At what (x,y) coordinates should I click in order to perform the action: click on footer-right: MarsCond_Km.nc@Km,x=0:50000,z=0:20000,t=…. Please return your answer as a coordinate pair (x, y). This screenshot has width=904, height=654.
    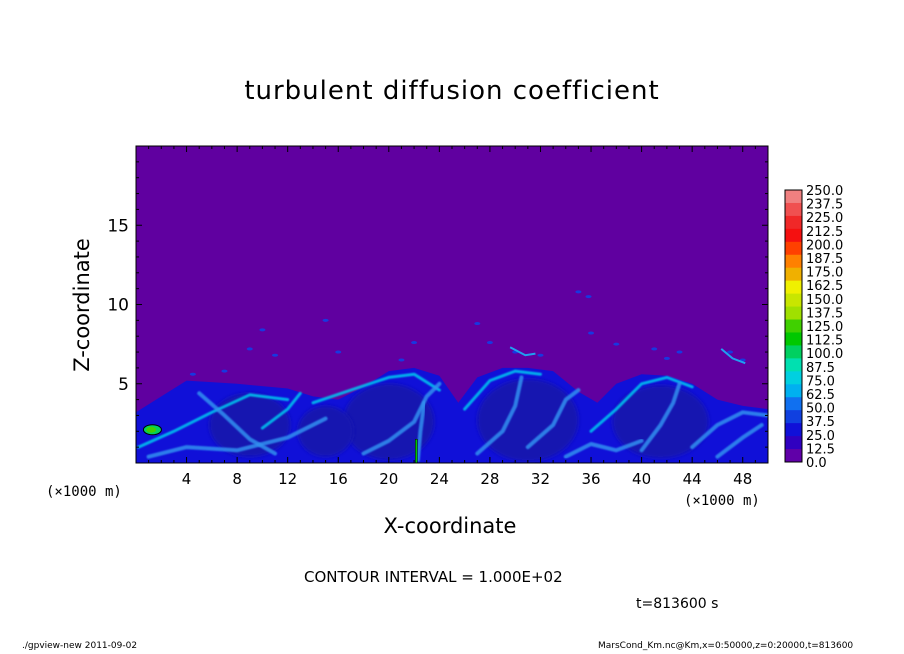
    Looking at the image, I should click on (726, 646).